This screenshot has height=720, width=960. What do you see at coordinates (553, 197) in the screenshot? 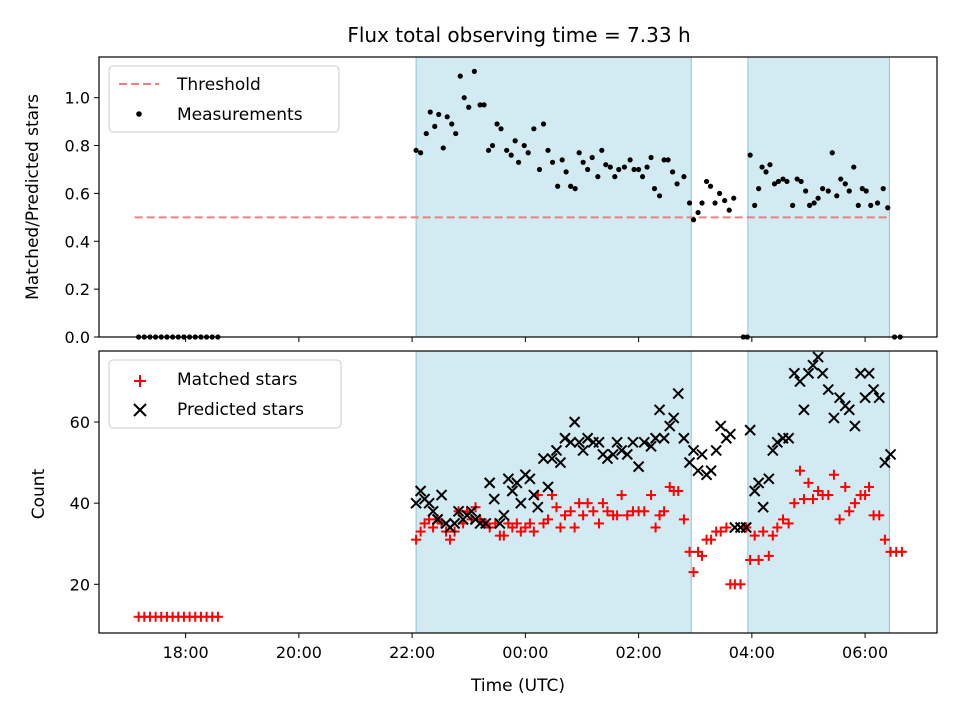
I see `observing-window-shade` at bounding box center [553, 197].